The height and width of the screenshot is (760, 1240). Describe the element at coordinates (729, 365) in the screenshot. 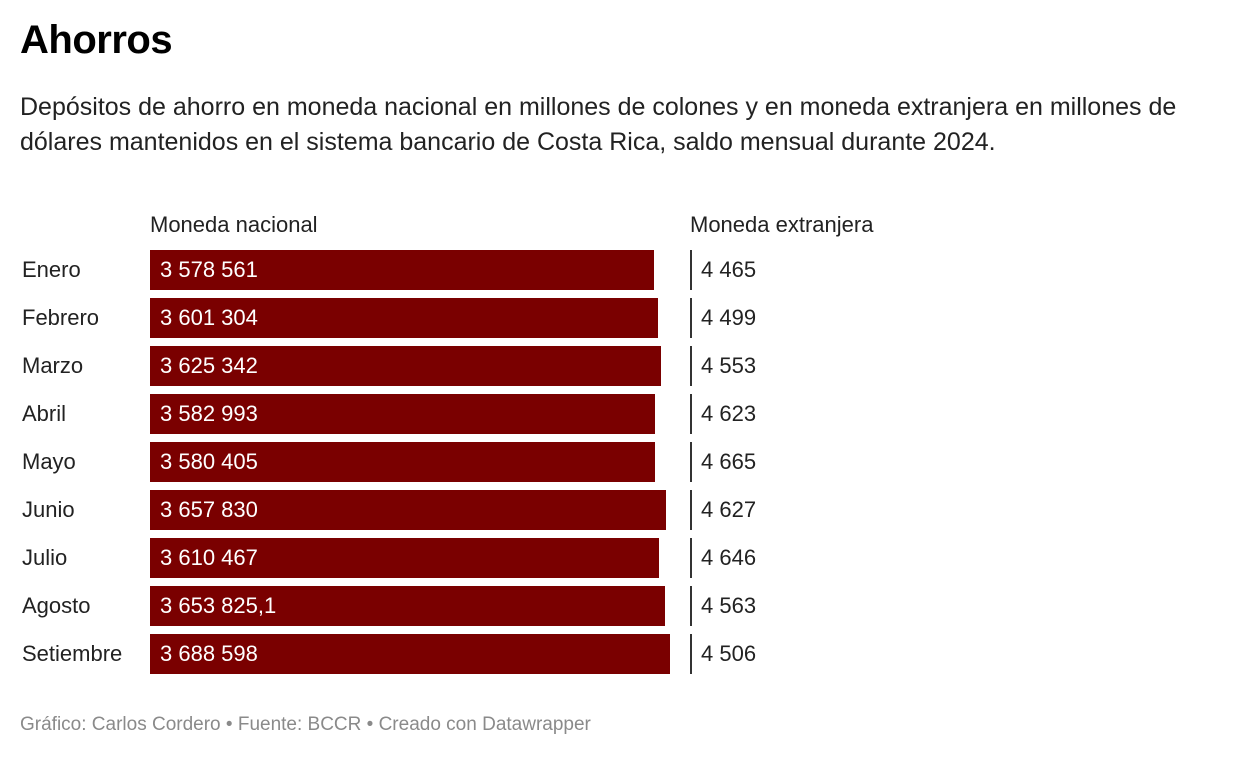

I see `foreign-currency-value: 4 553` at that location.